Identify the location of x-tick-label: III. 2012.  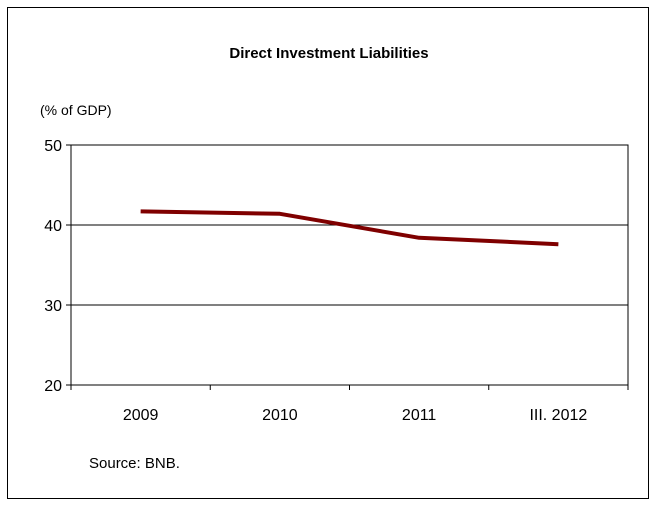
(558, 415).